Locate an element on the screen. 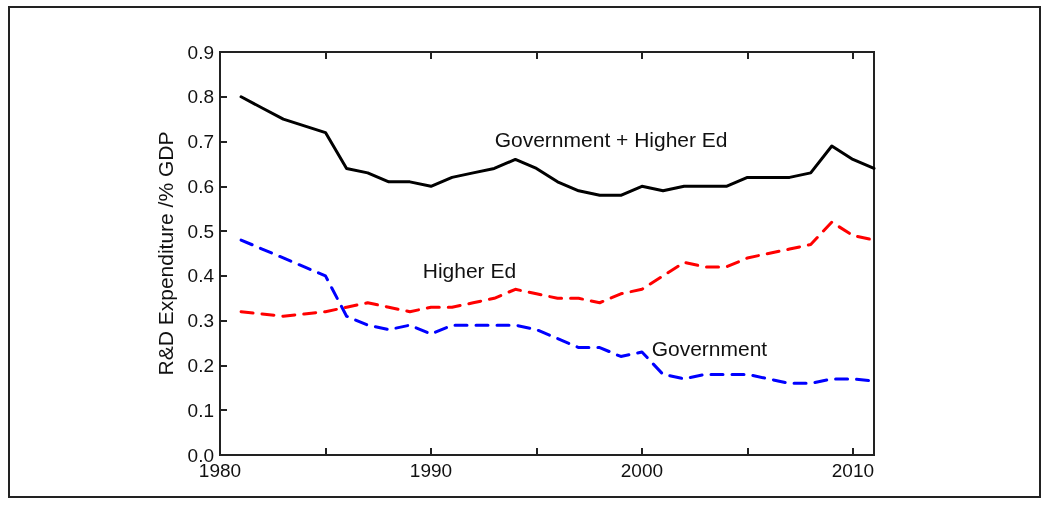 The width and height of the screenshot is (1051, 506). line-series is located at coordinates (557, 146).